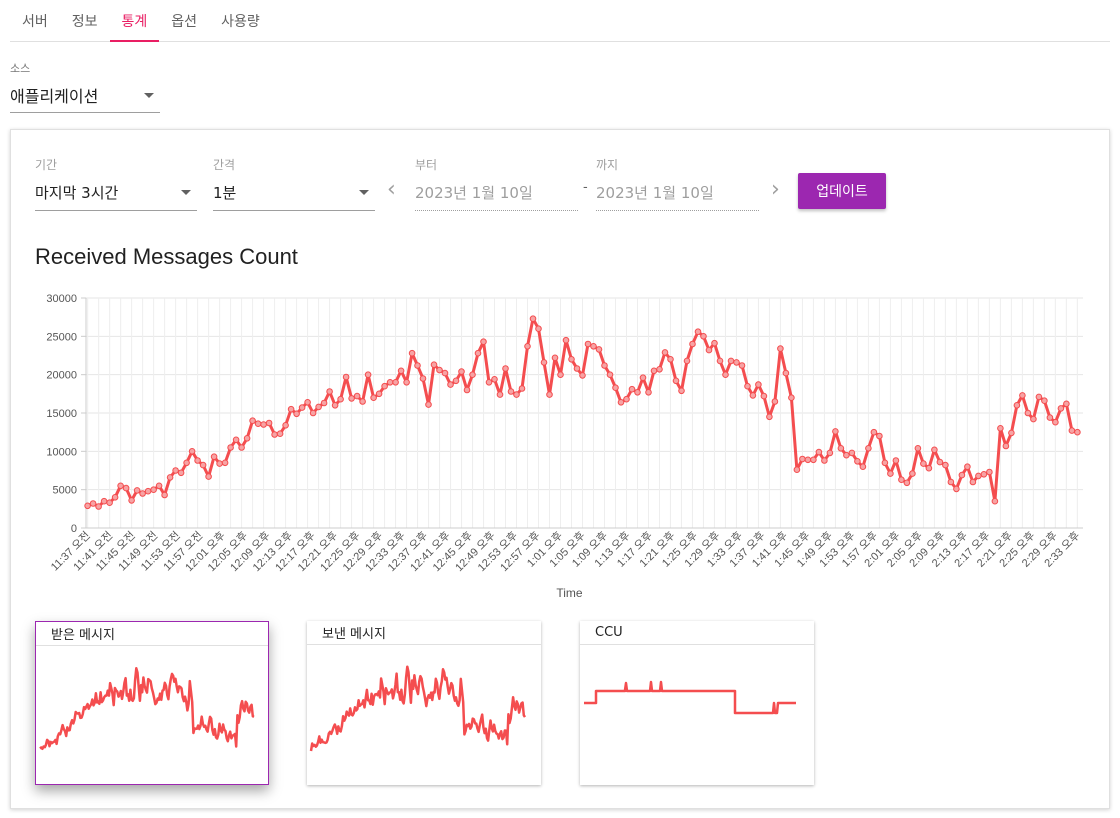  Describe the element at coordinates (85, 95) in the screenshot. I see `source-select: 애플리케이션` at that location.